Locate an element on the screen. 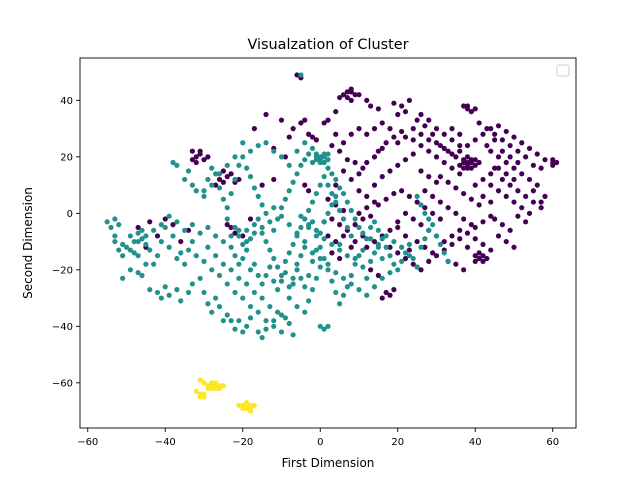  y-axis-label: Second Dimension is located at coordinates (28, 243).